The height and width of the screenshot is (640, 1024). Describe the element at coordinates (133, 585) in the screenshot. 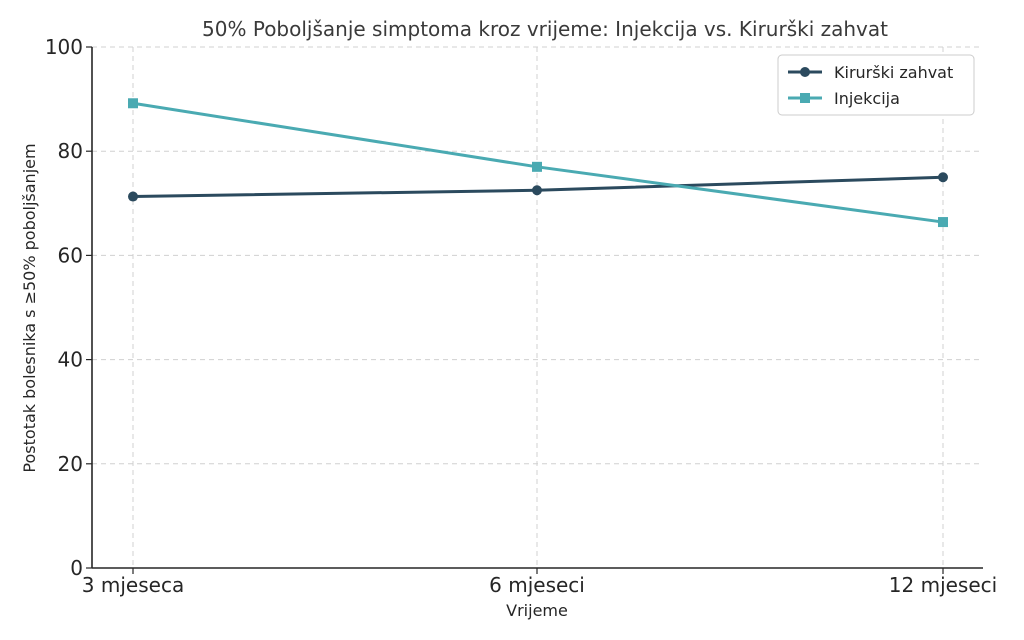

I see `x-tick-label: 3 mjeseca` at that location.